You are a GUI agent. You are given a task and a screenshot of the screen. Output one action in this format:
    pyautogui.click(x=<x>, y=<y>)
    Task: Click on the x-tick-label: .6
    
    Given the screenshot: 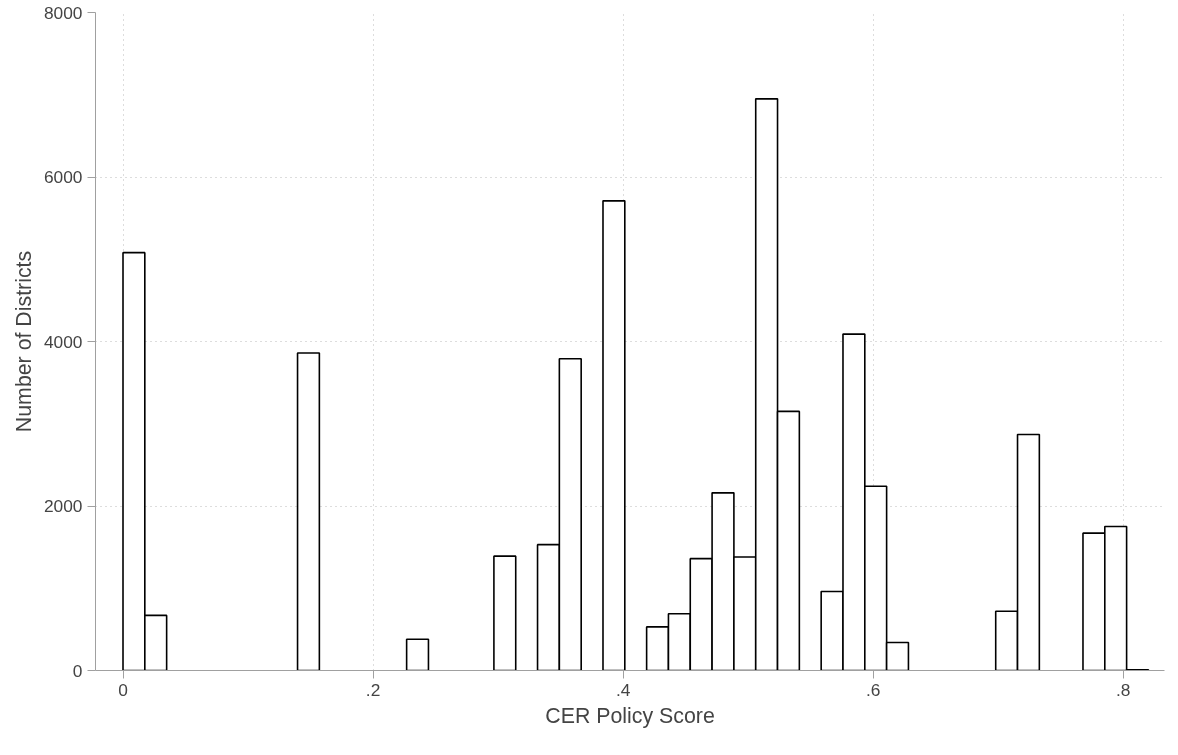 What is the action you would take?
    pyautogui.click(x=873, y=689)
    